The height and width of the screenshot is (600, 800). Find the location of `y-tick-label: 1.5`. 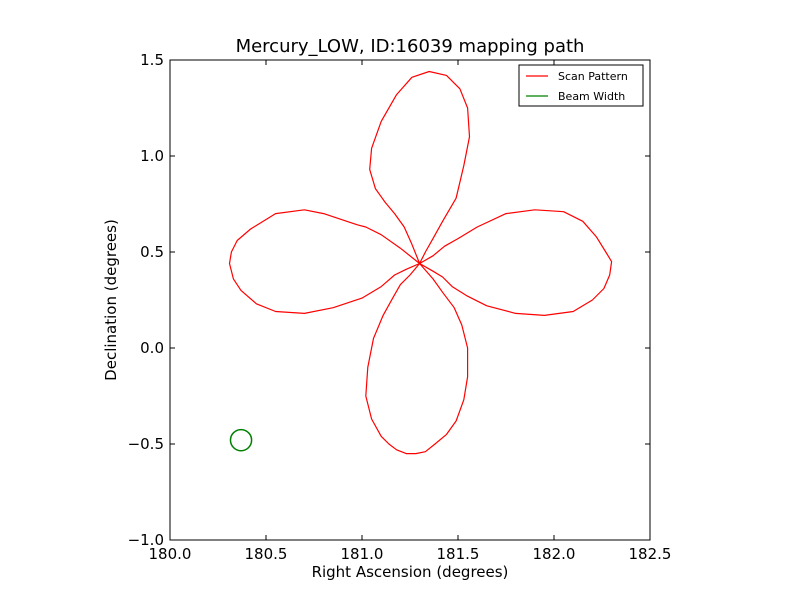

y-tick-label: 1.5 is located at coordinates (152, 60).